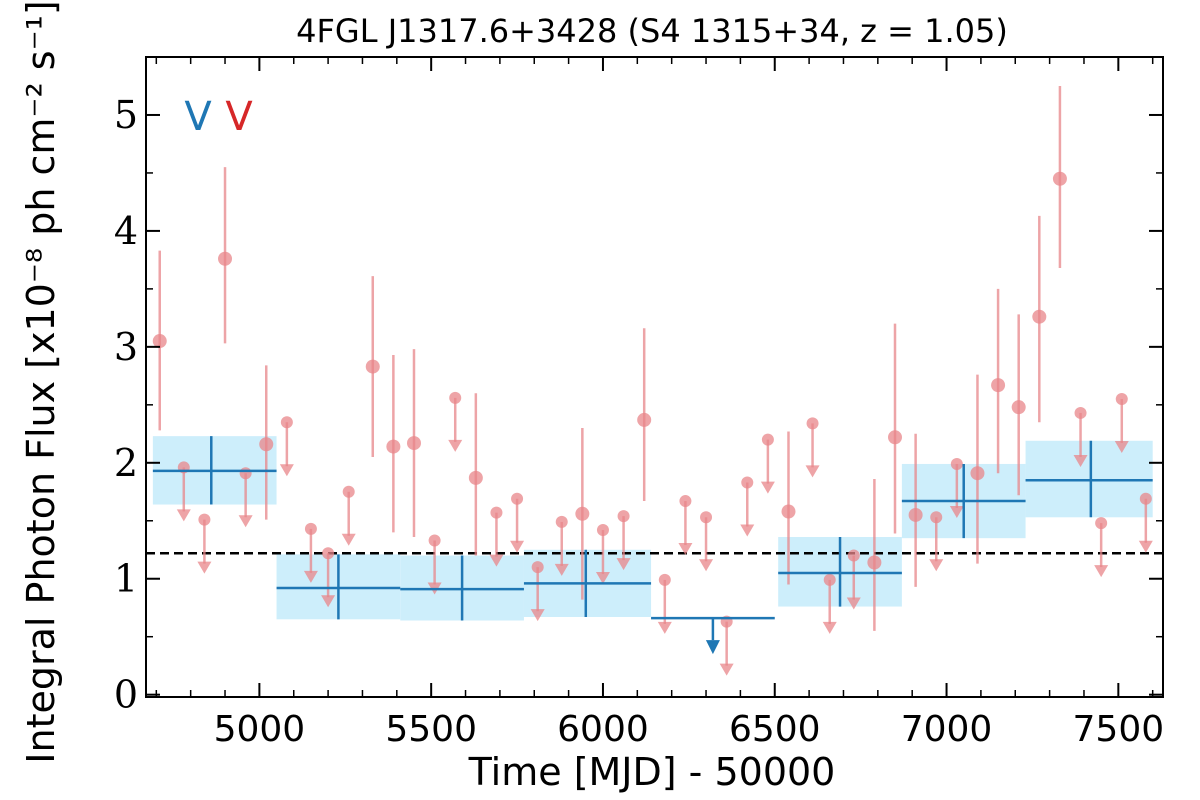 This screenshot has height=800, width=1200. Describe the element at coordinates (431, 729) in the screenshot. I see `x-tick-label: 5500` at that location.